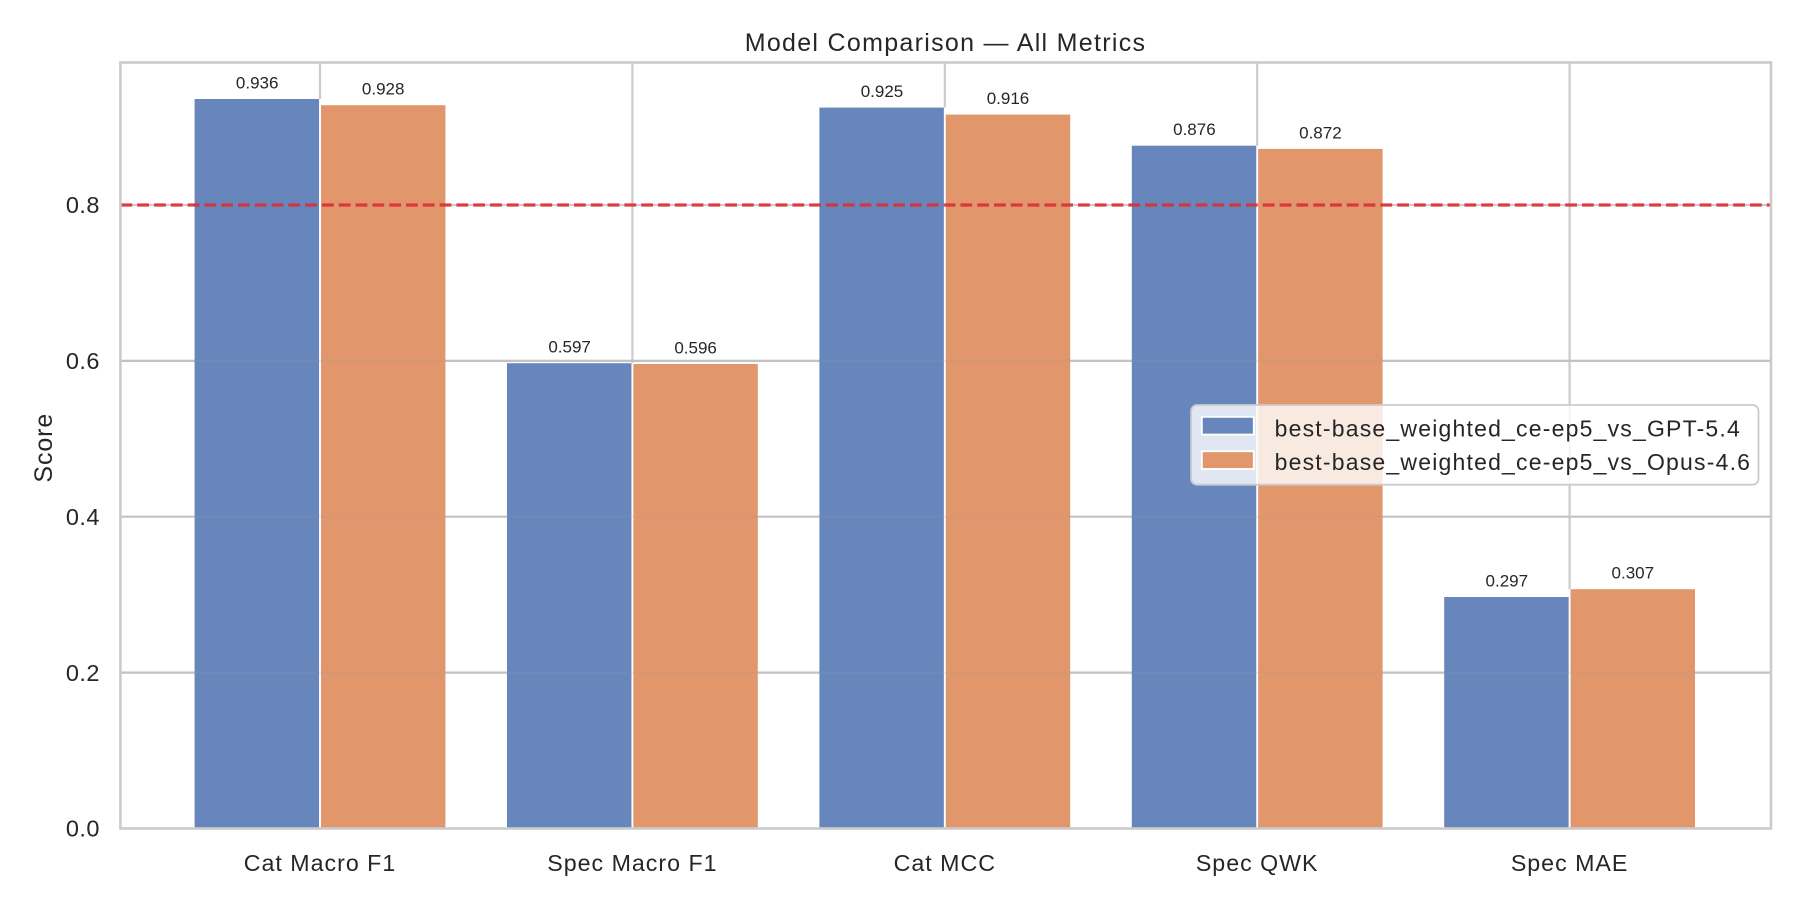  I want to click on svg-text: 0.876, so click(1194, 129).